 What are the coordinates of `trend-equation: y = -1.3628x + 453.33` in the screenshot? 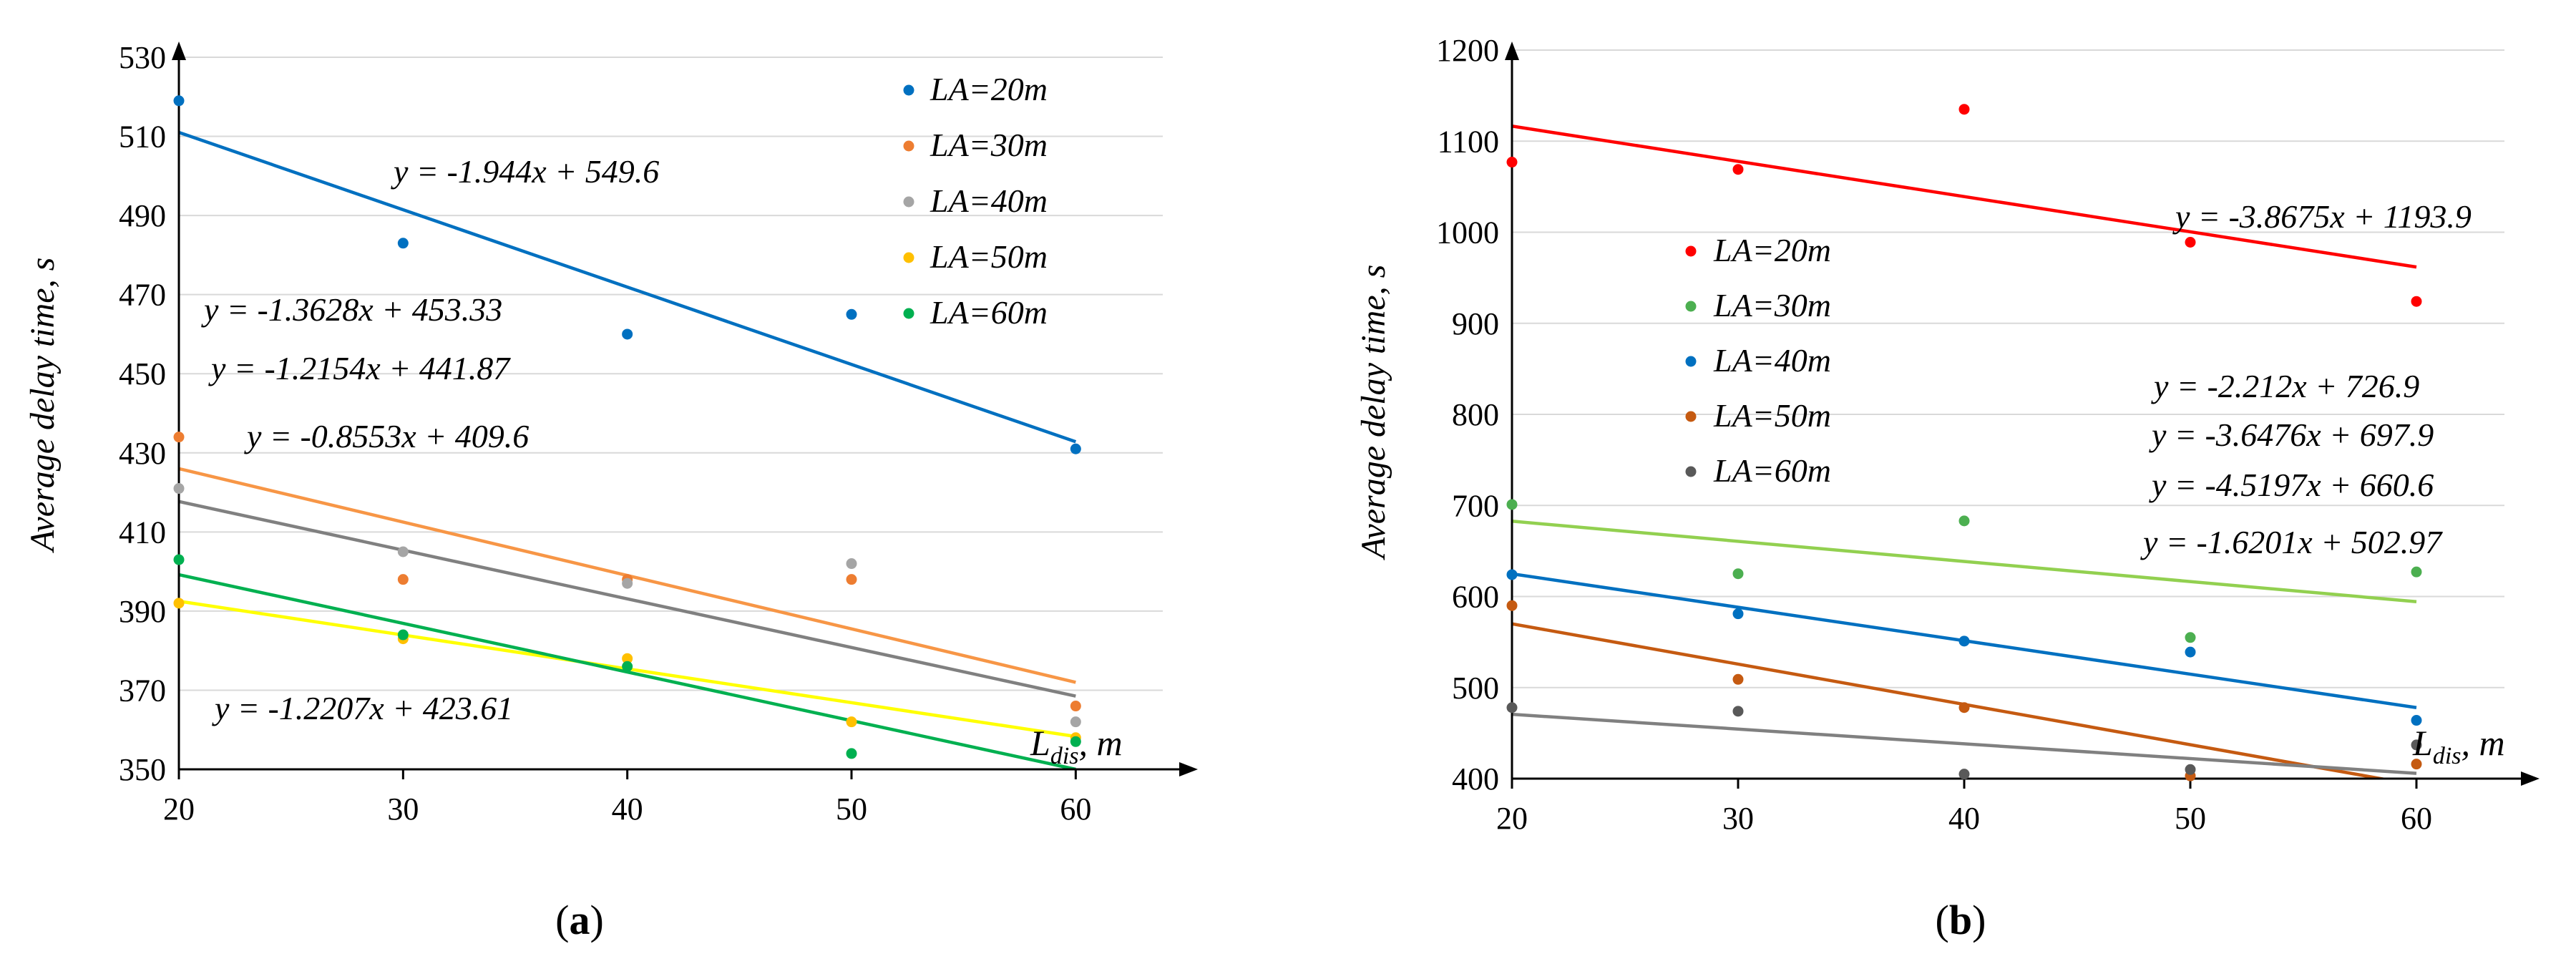 It's located at (351, 309).